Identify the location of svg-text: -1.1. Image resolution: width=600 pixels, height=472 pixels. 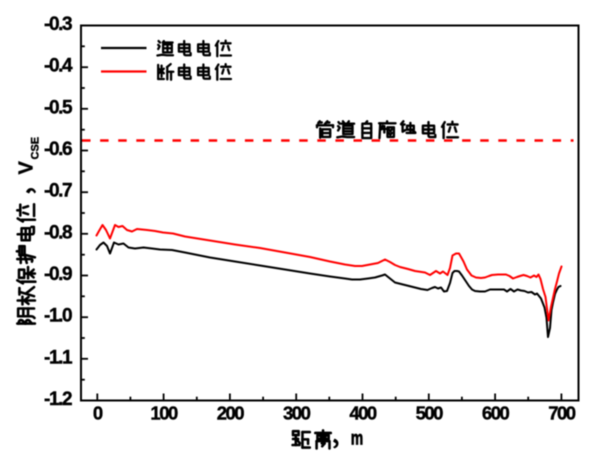
(58, 357).